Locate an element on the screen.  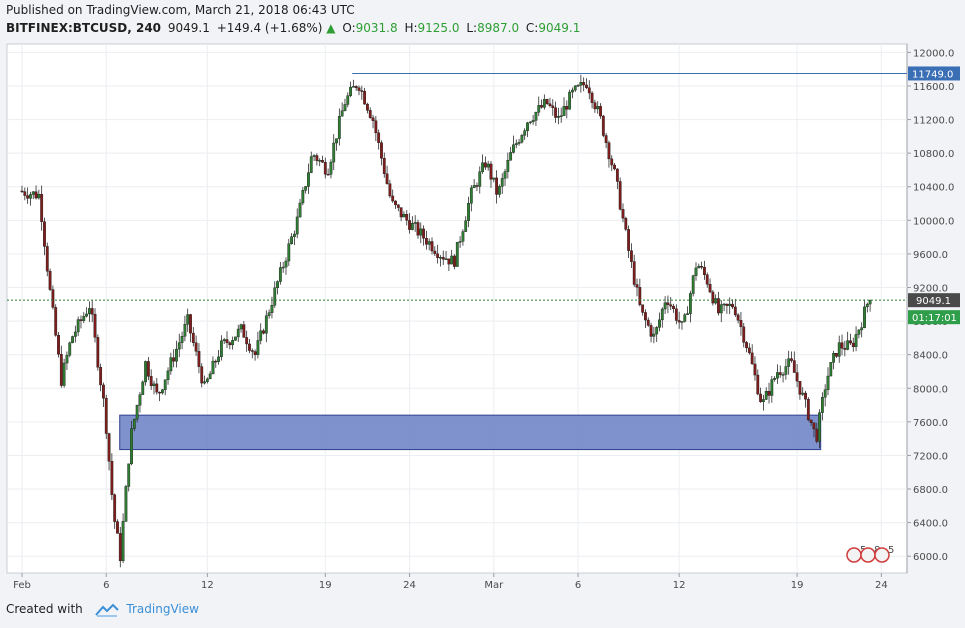
event-icons: 585 is located at coordinates (870, 554).